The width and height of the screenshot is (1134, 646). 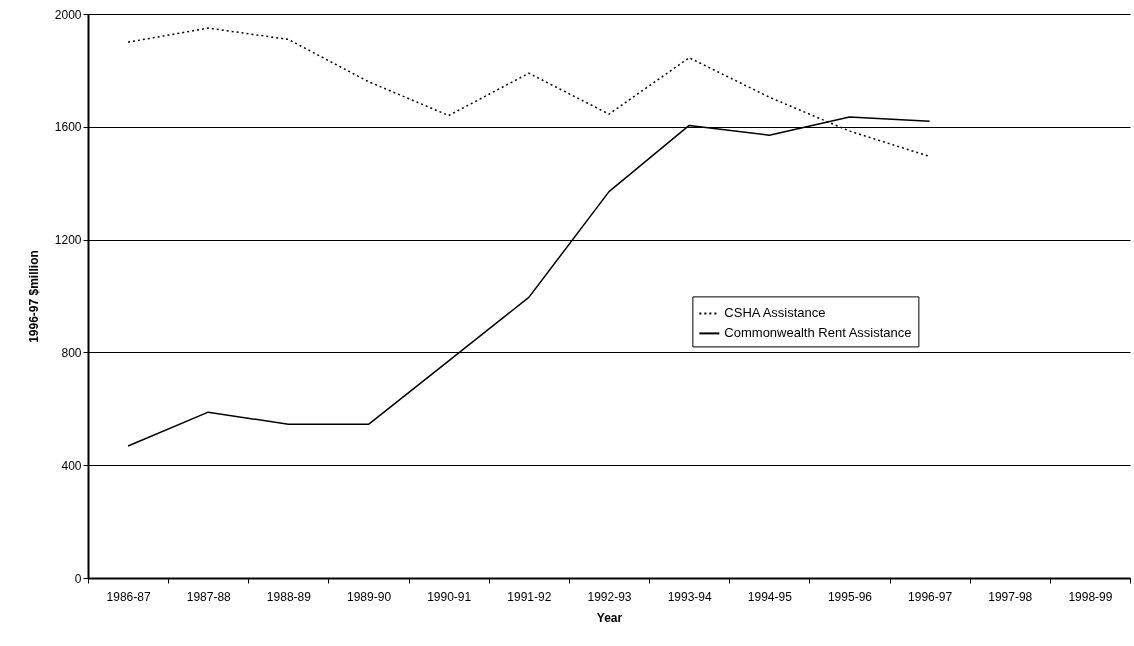 What do you see at coordinates (1090, 596) in the screenshot?
I see `x-tick-label: 1998-99` at bounding box center [1090, 596].